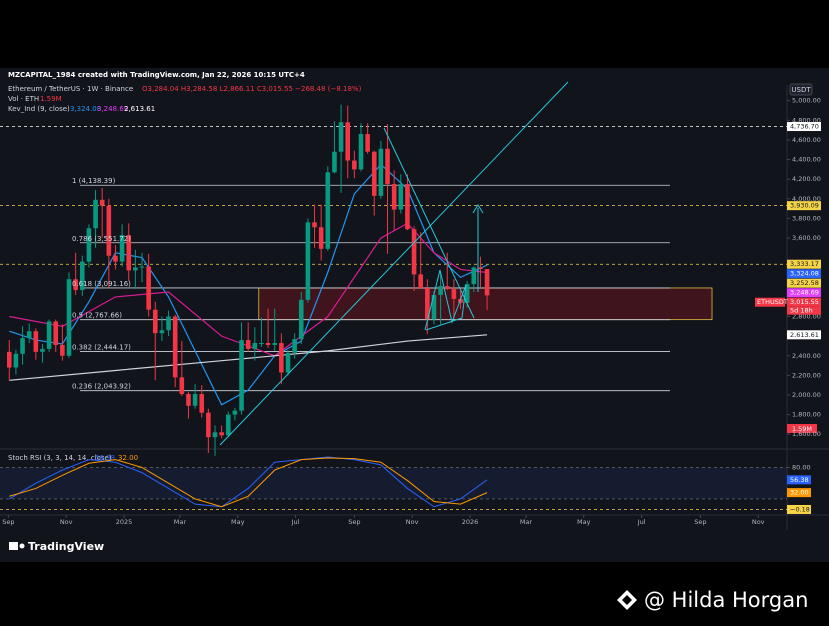 The width and height of the screenshot is (829, 626). I want to click on trendline, so click(429, 223).